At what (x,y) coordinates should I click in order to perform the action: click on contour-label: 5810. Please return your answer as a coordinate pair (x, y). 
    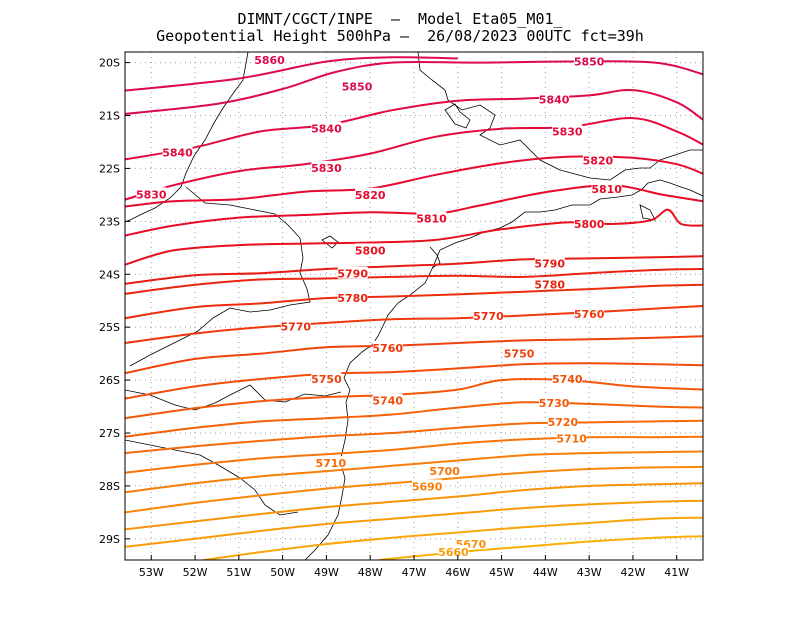
    Looking at the image, I should click on (431, 219).